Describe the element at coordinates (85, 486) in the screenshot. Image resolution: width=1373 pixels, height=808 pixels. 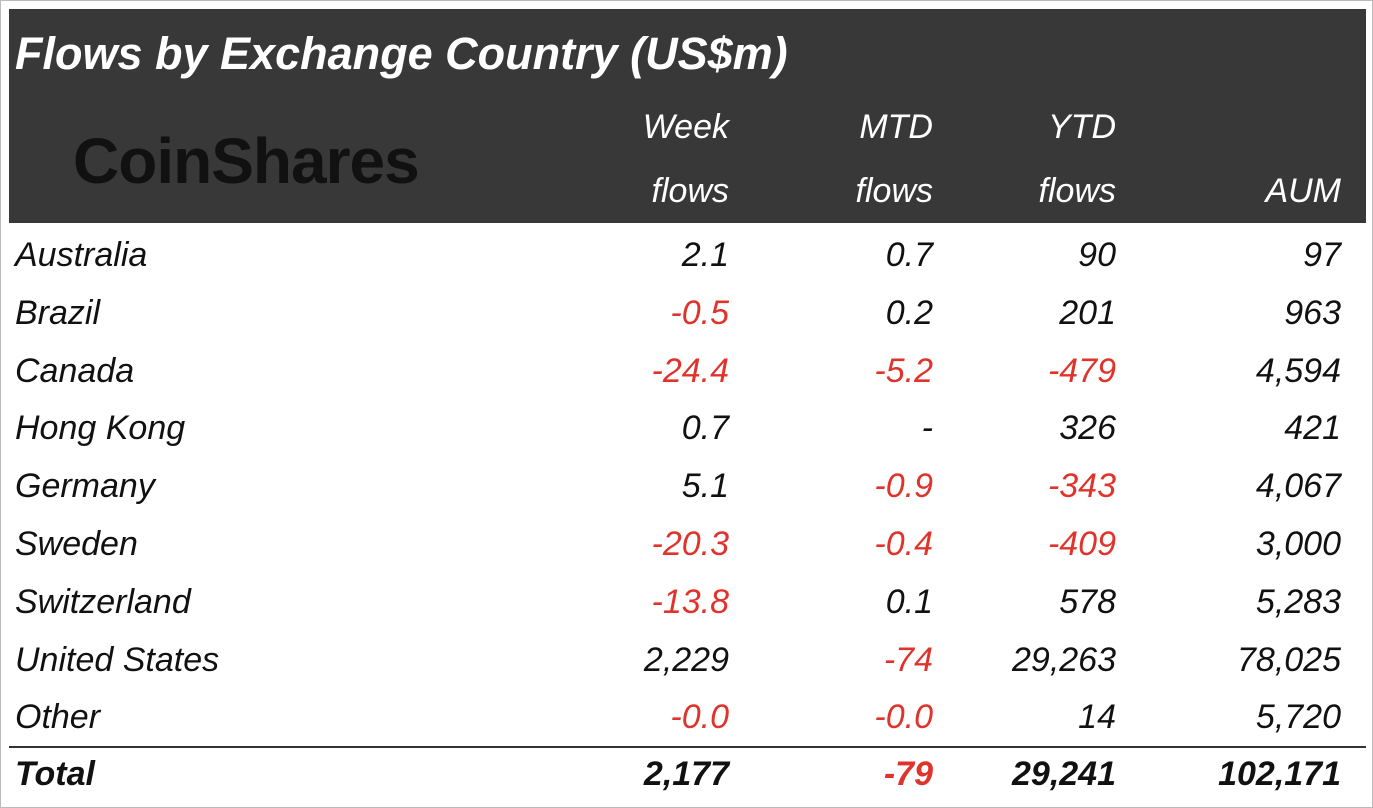
I see `row-label: Germany` at that location.